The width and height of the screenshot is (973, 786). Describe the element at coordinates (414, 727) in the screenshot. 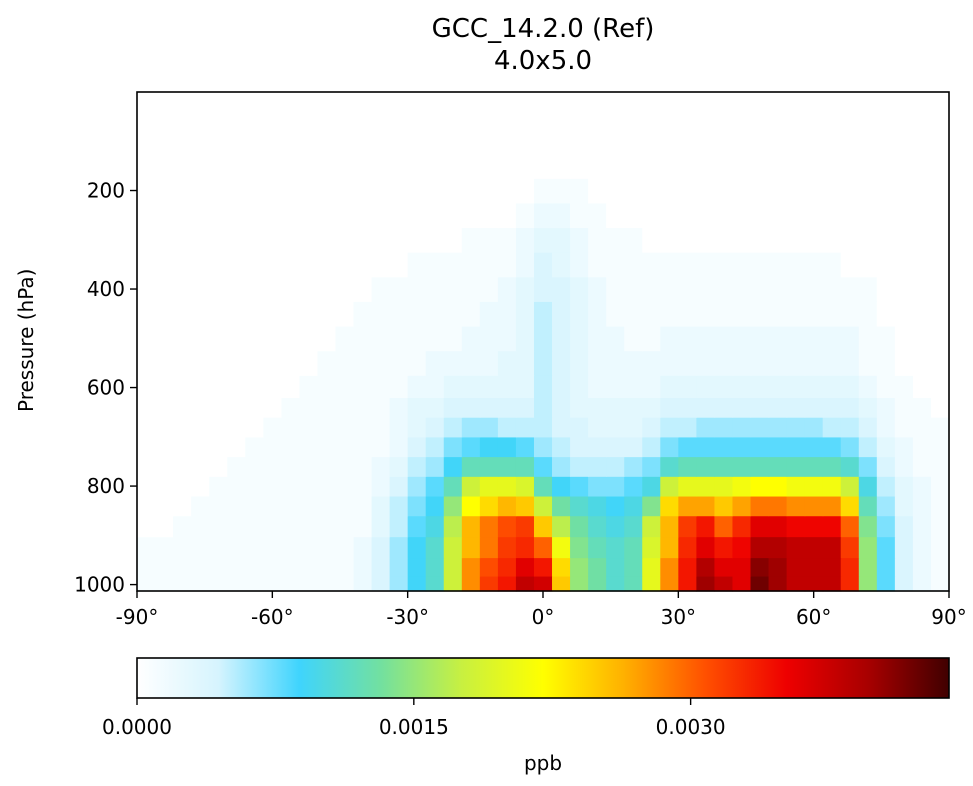

I see `colorbar-tick-label: 0.0015` at that location.